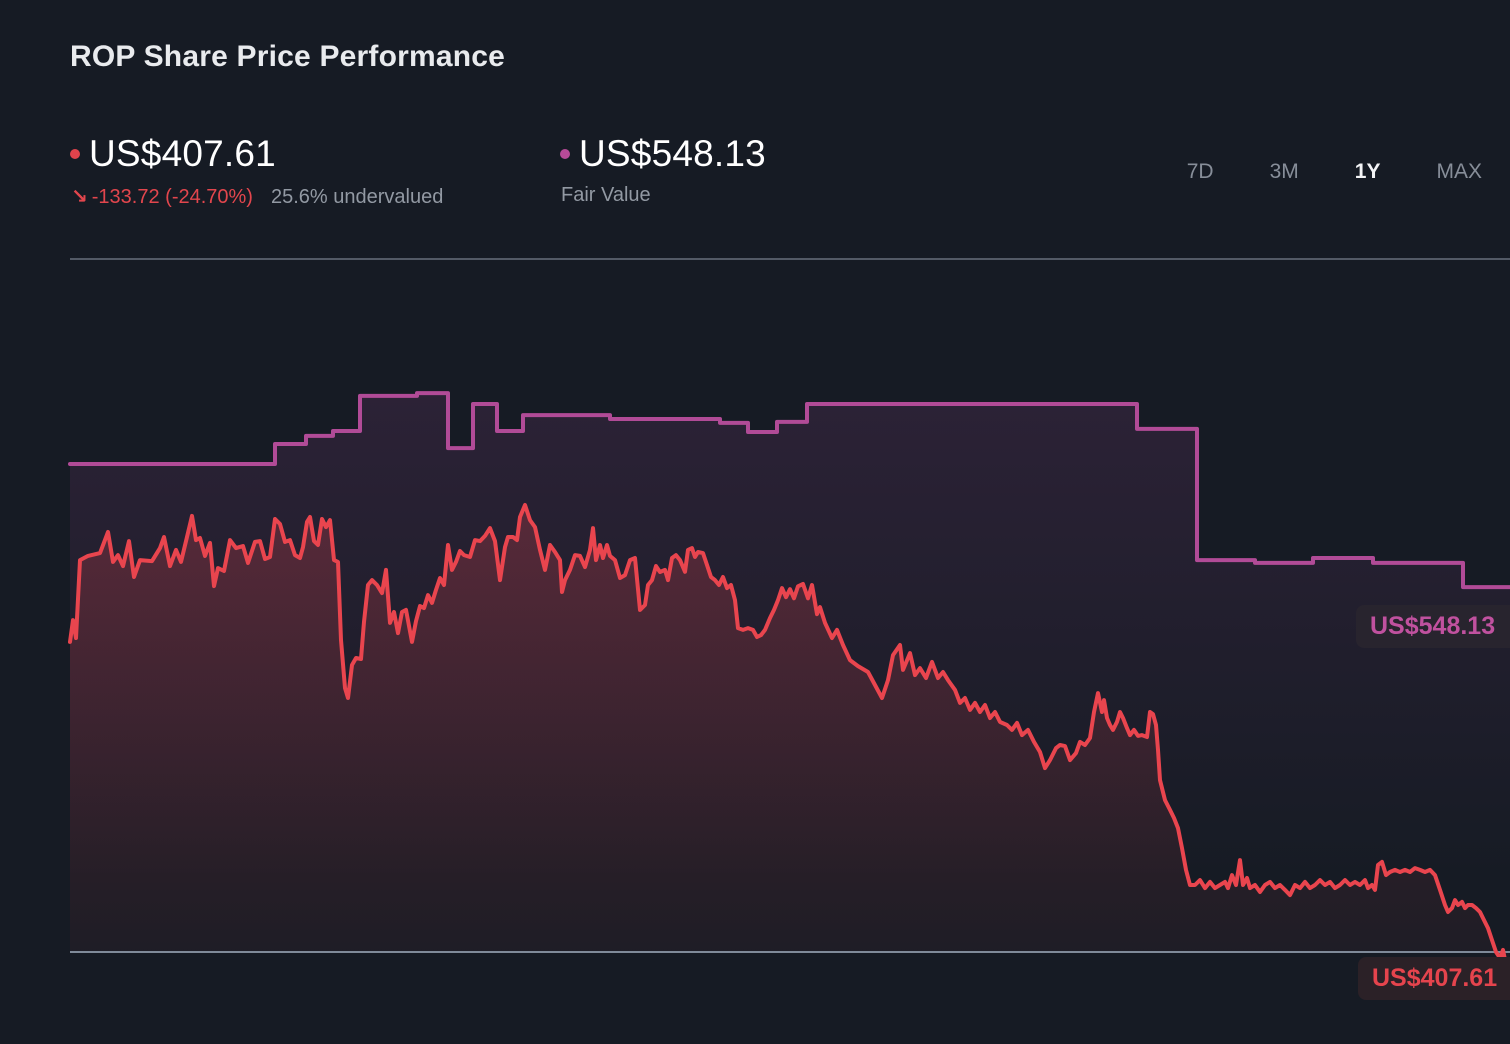  I want to click on share-price-change-value: -133.72 (-24.70%), so click(172, 197).